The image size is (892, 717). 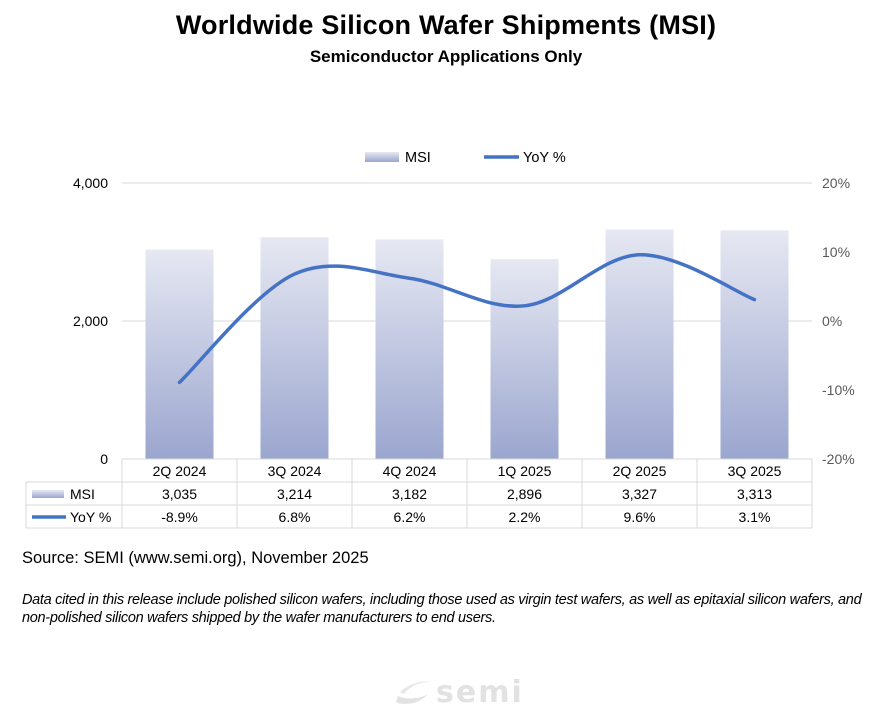 What do you see at coordinates (412, 692) in the screenshot?
I see `semi-logo-icon` at bounding box center [412, 692].